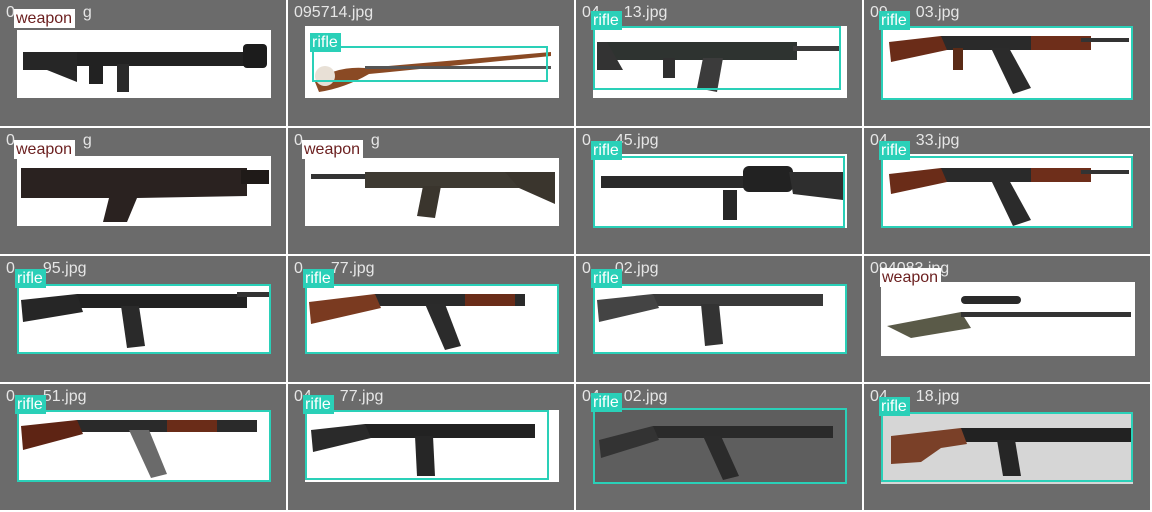 The image size is (1152, 512). Describe the element at coordinates (334, 12) in the screenshot. I see `filename-label: 095714.jpg` at that location.